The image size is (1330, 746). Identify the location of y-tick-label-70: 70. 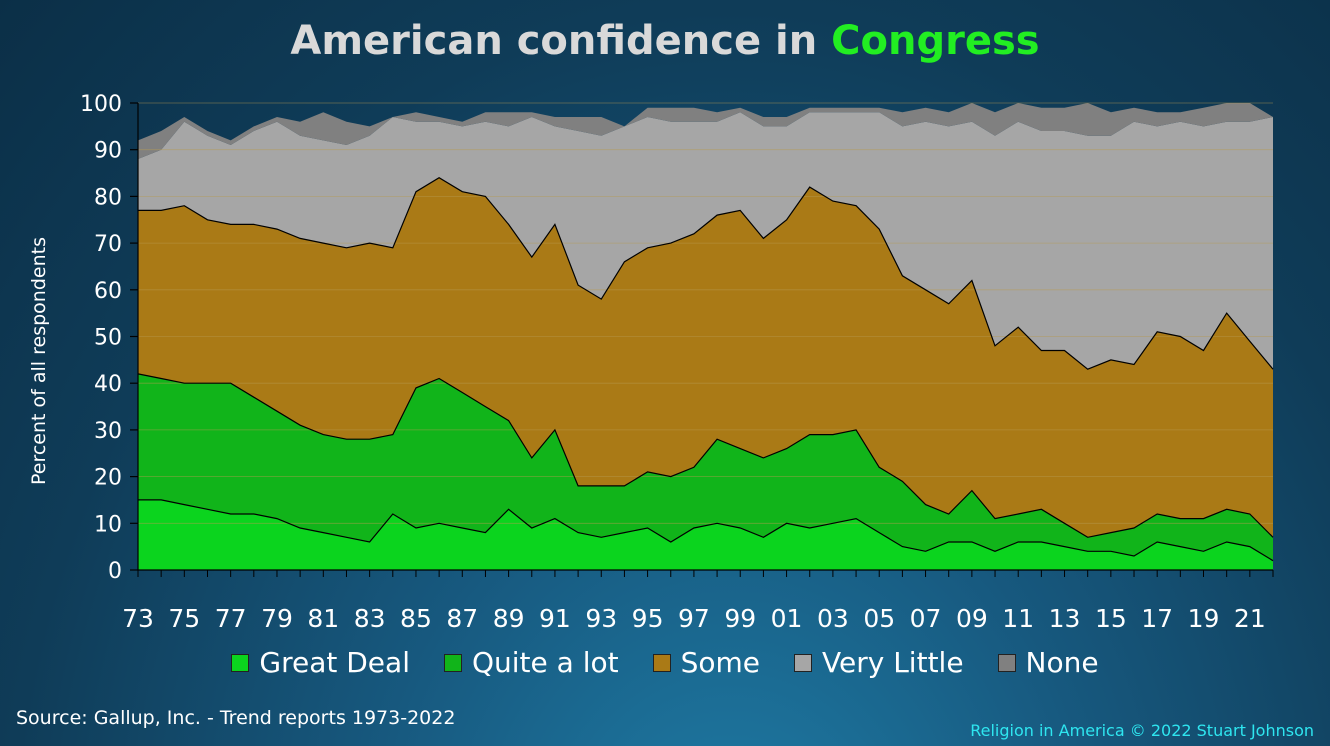
(108, 244).